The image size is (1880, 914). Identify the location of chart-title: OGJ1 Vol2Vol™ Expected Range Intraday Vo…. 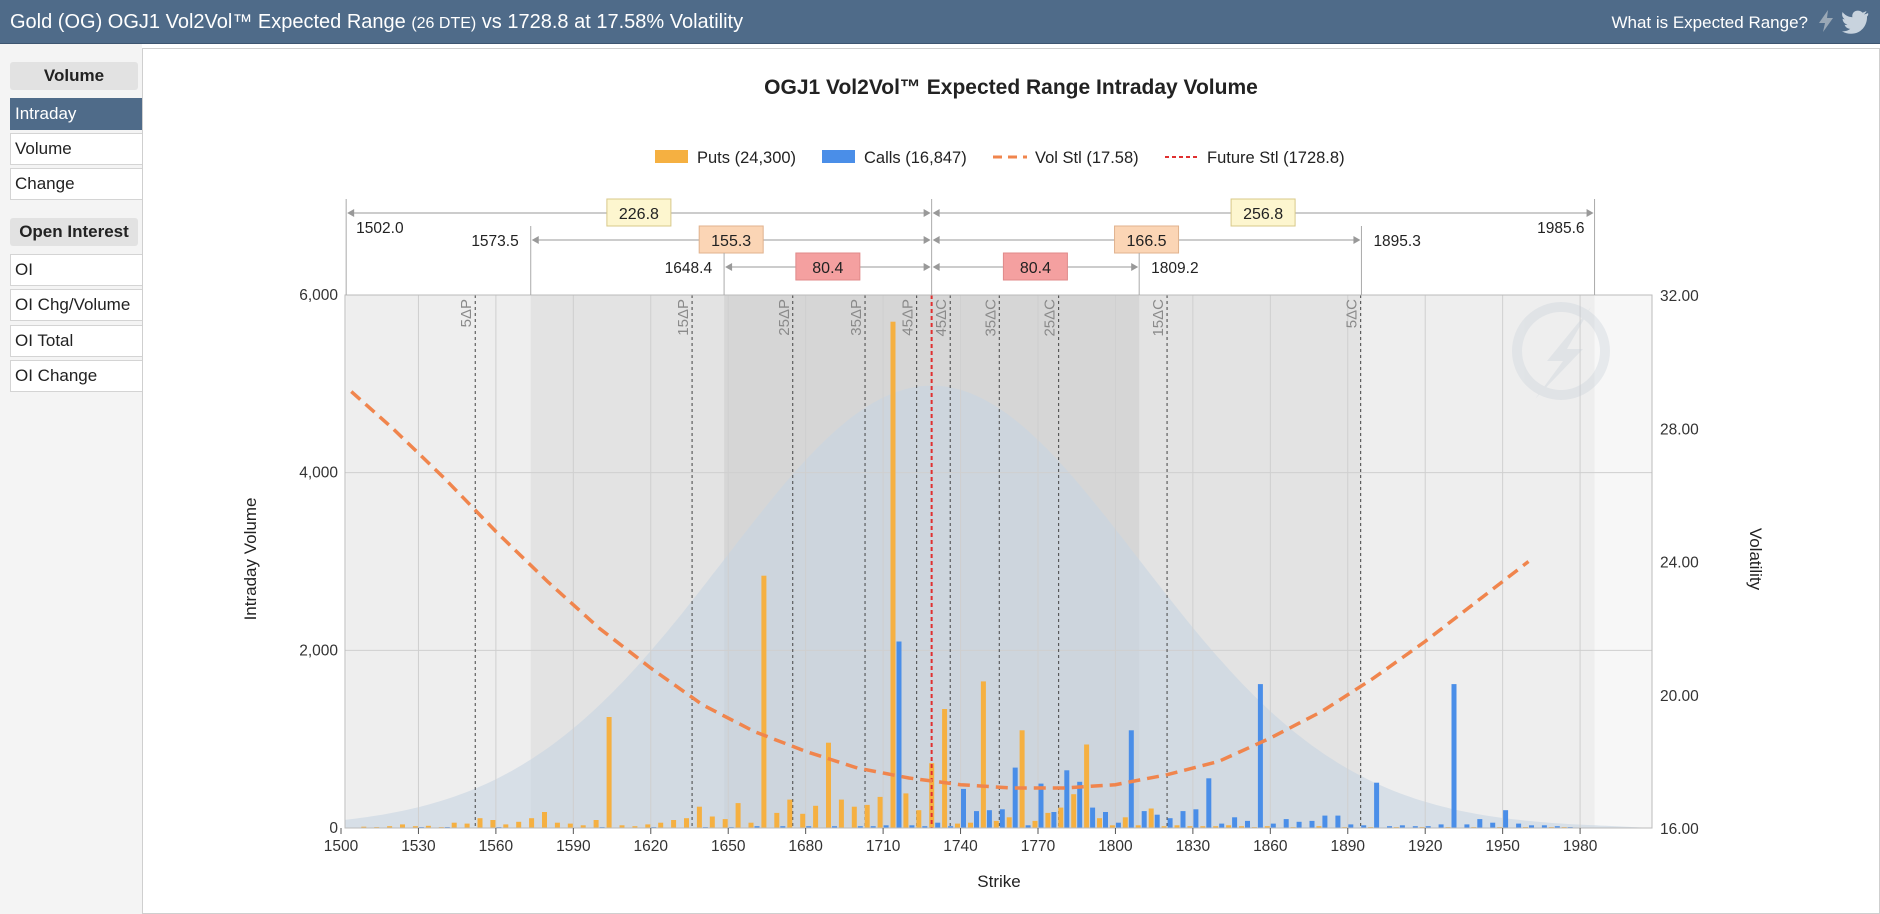
(1011, 87).